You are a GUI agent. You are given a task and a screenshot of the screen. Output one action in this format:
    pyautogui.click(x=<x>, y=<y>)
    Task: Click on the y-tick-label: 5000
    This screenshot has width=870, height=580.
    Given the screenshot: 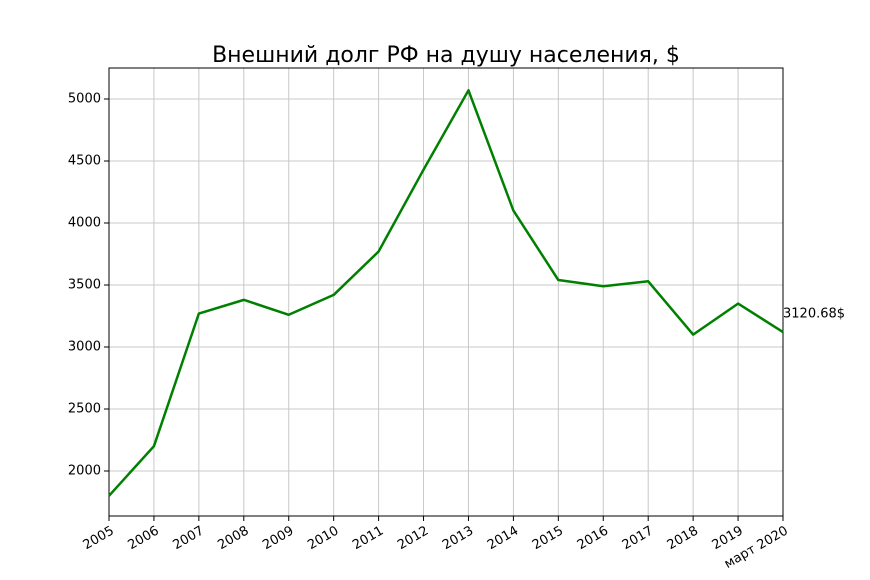 What is the action you would take?
    pyautogui.click(x=84, y=98)
    